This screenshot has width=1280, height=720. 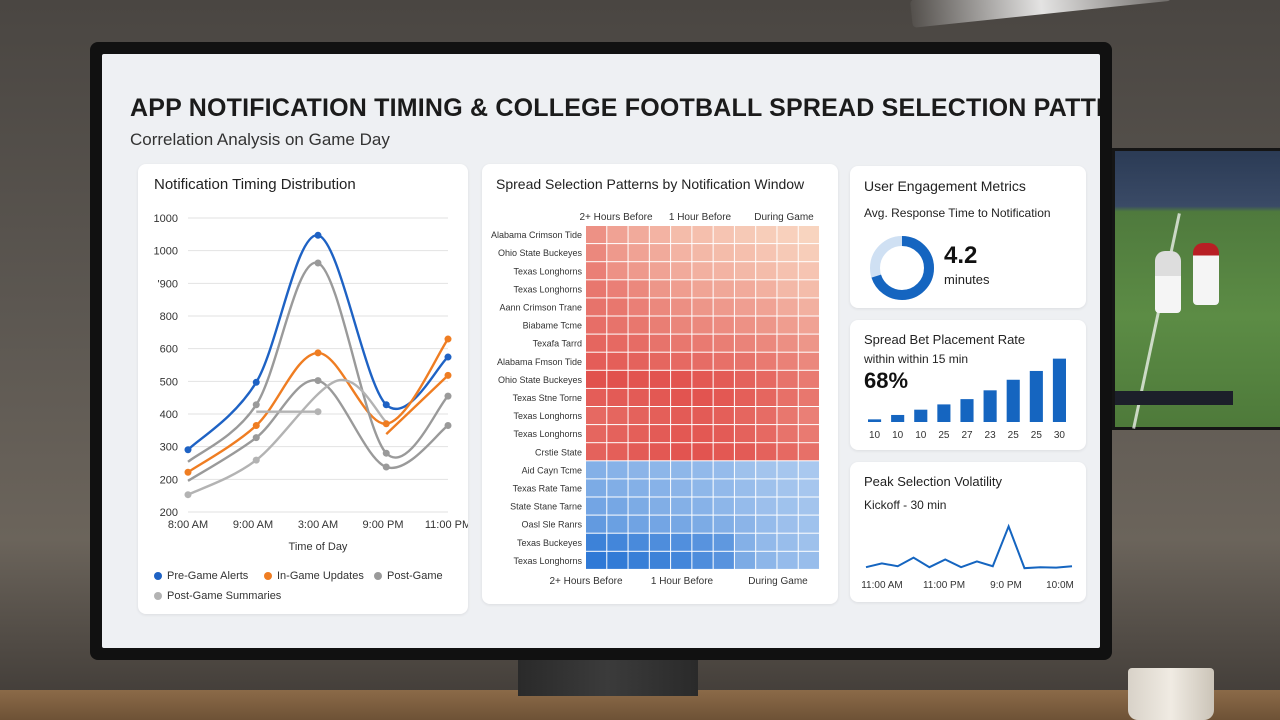 What do you see at coordinates (169, 480) in the screenshot?
I see `y-tick-label: 200` at bounding box center [169, 480].